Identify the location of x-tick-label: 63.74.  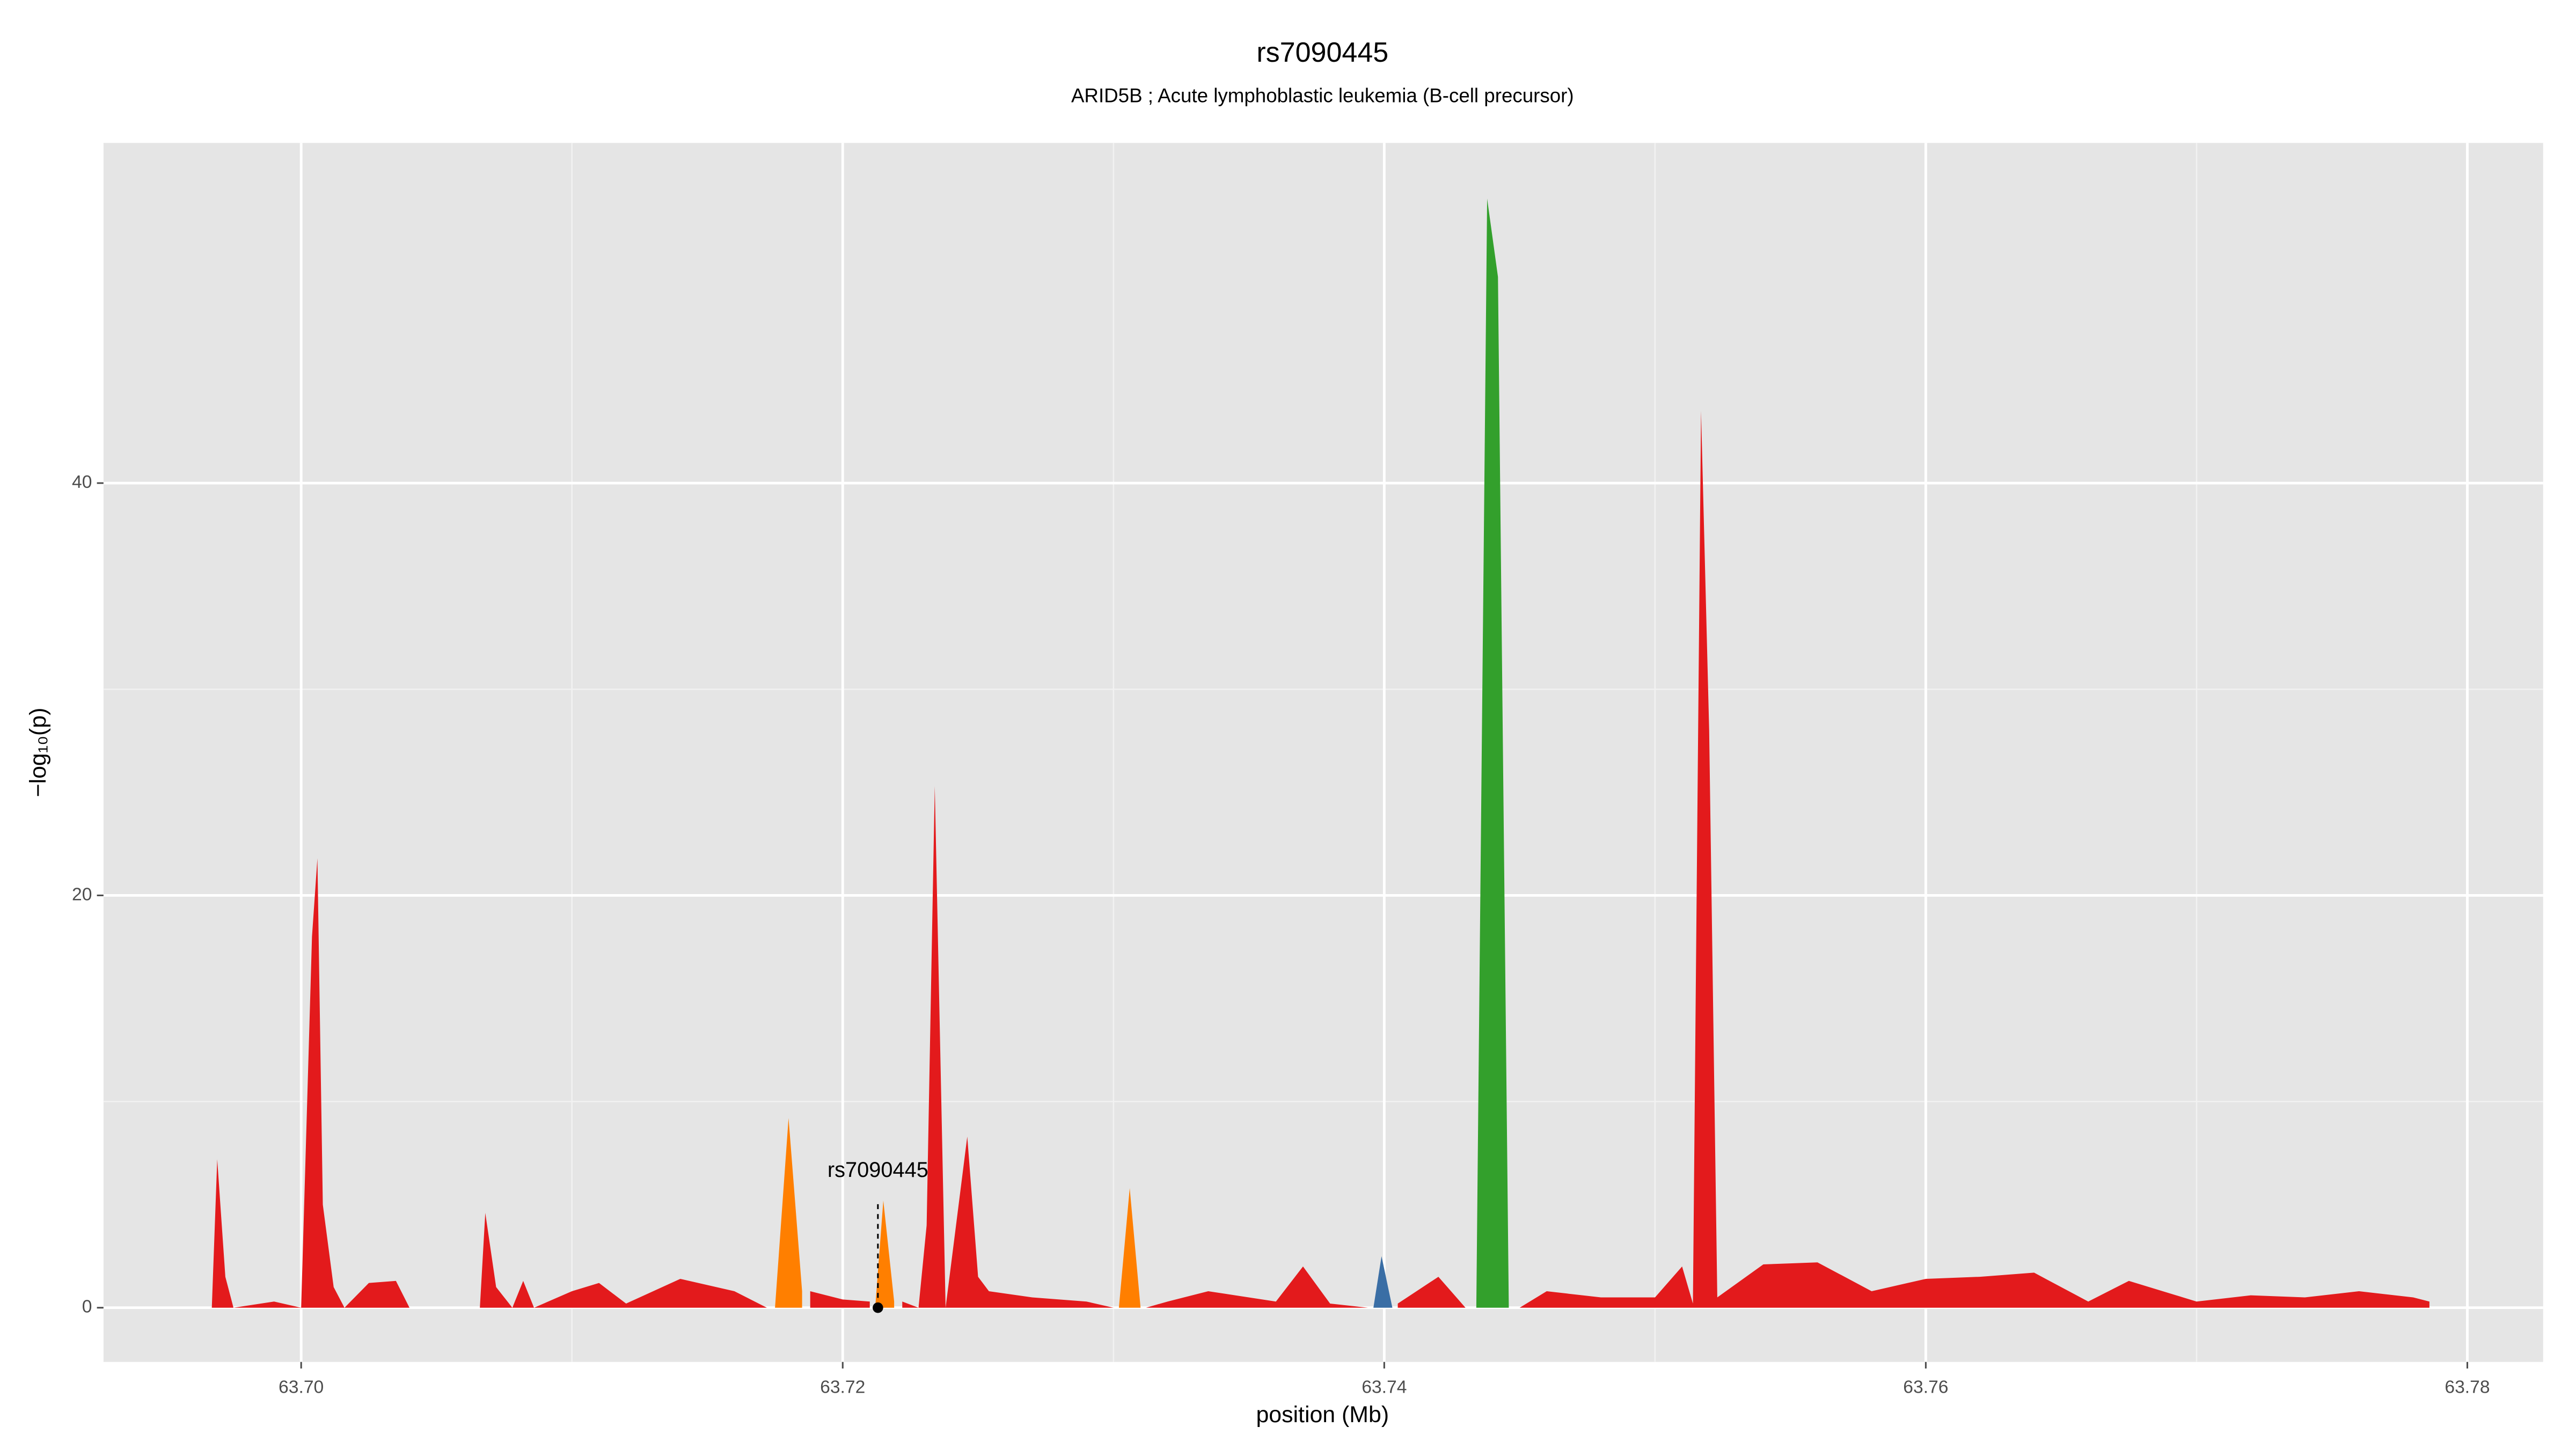
(1384, 1387).